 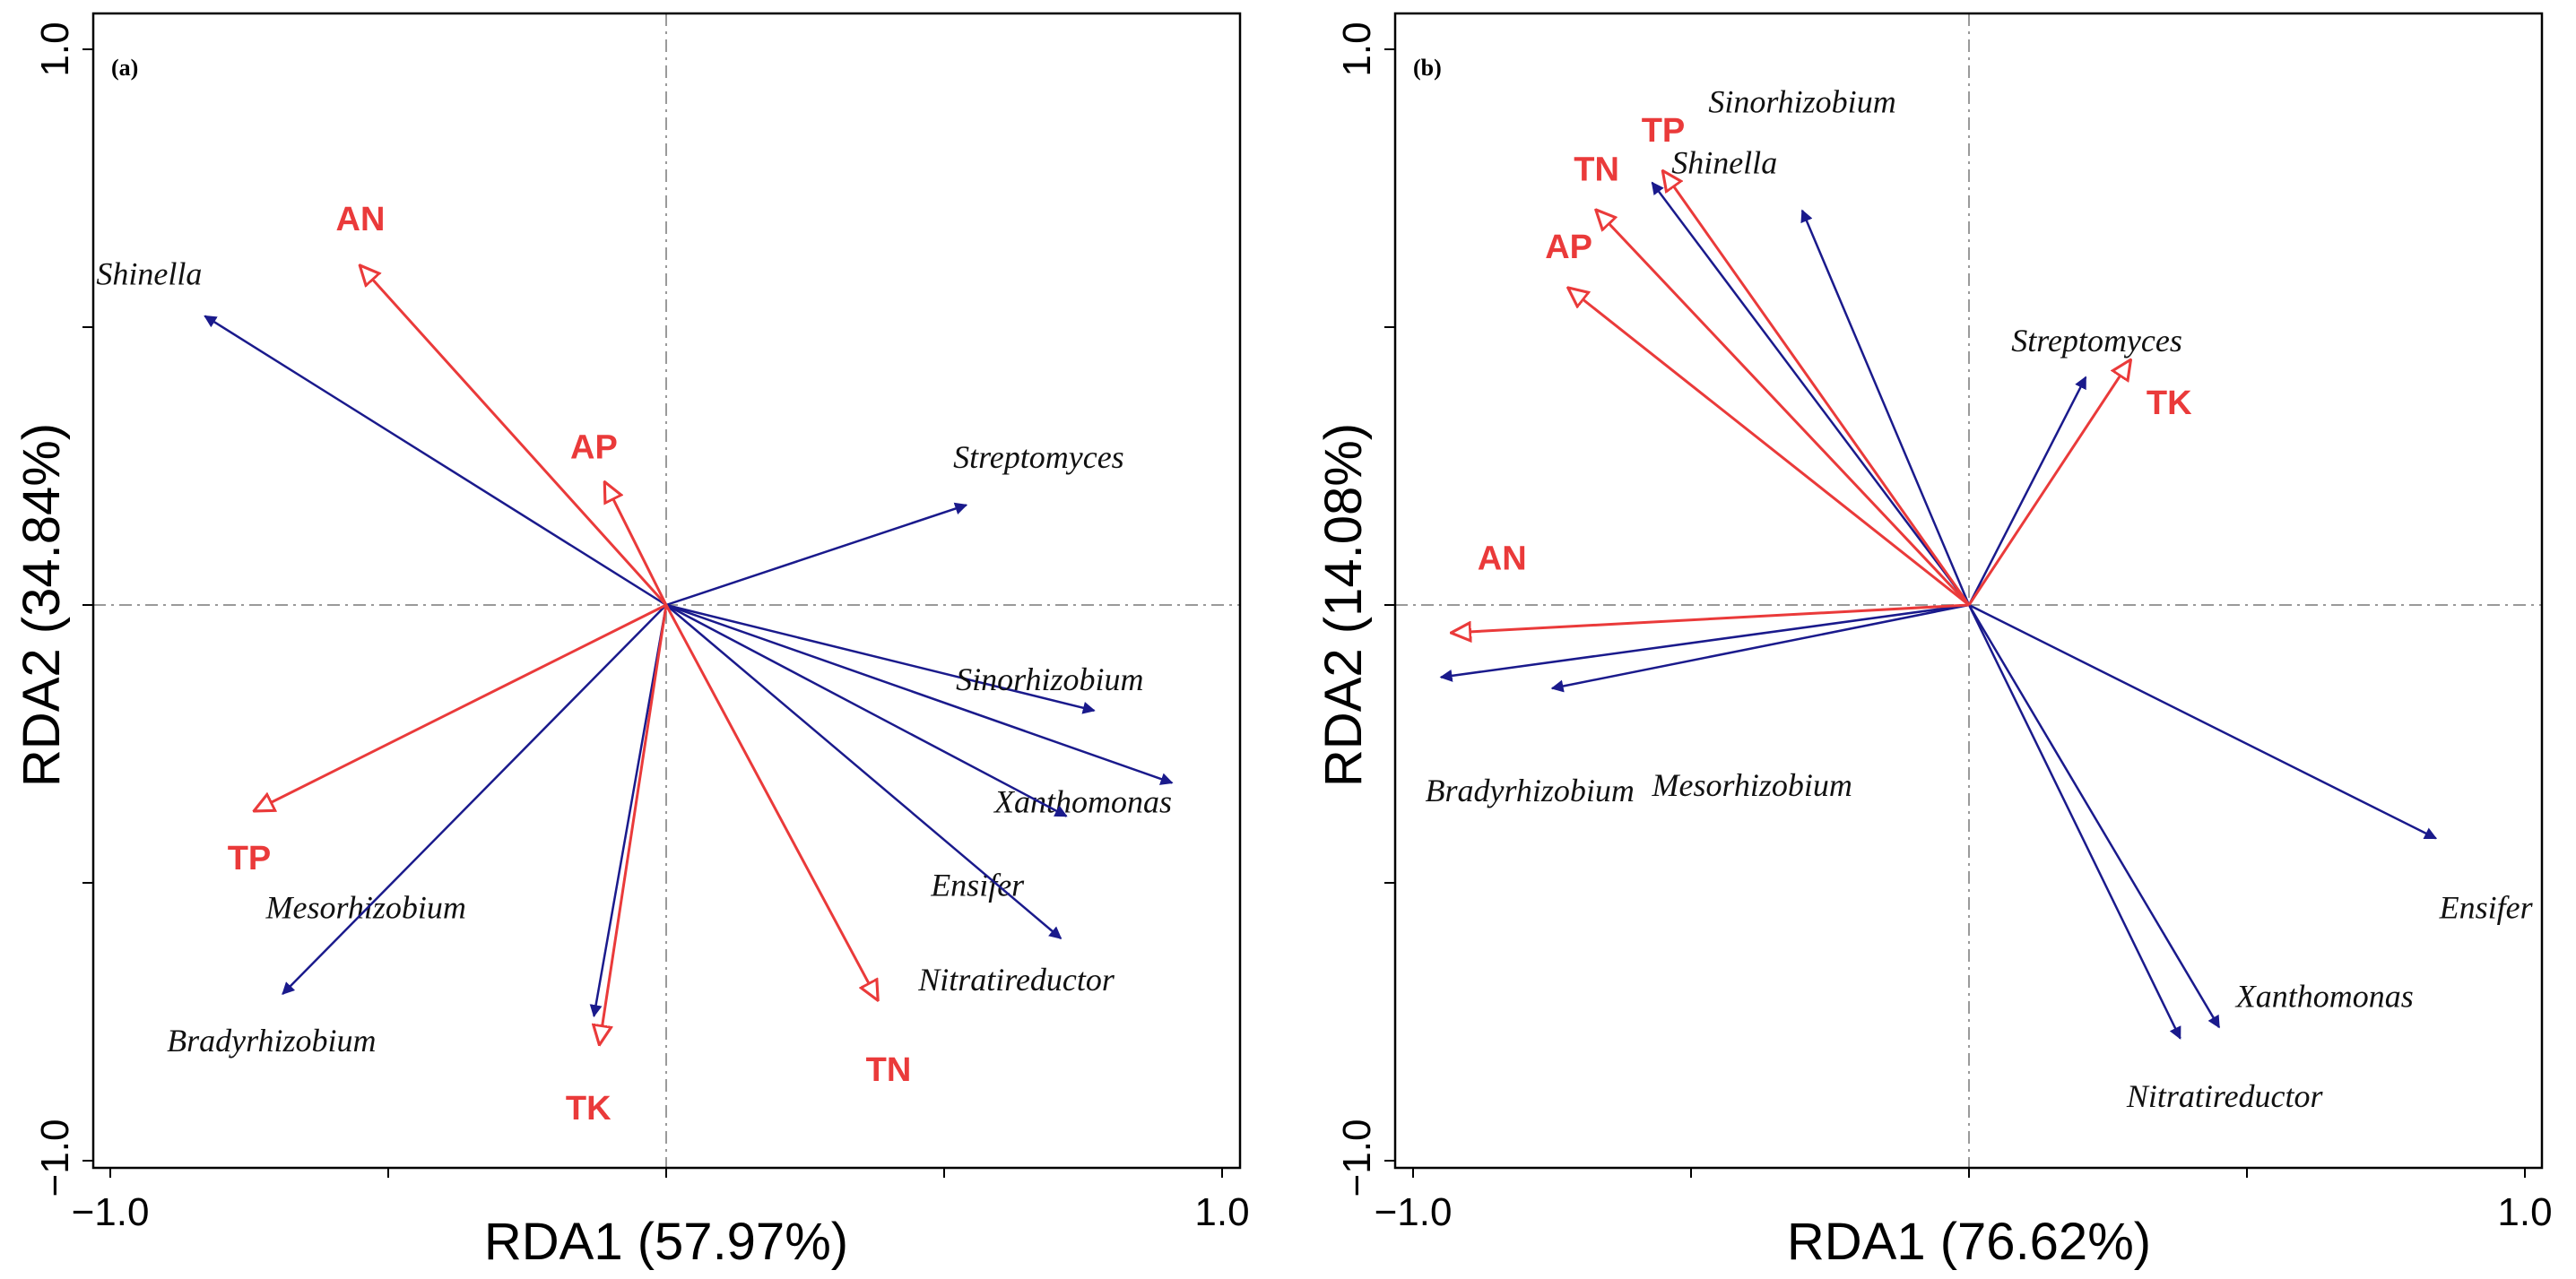 I want to click on panel-b-species-arrow-ensifer, so click(x=2203, y=721).